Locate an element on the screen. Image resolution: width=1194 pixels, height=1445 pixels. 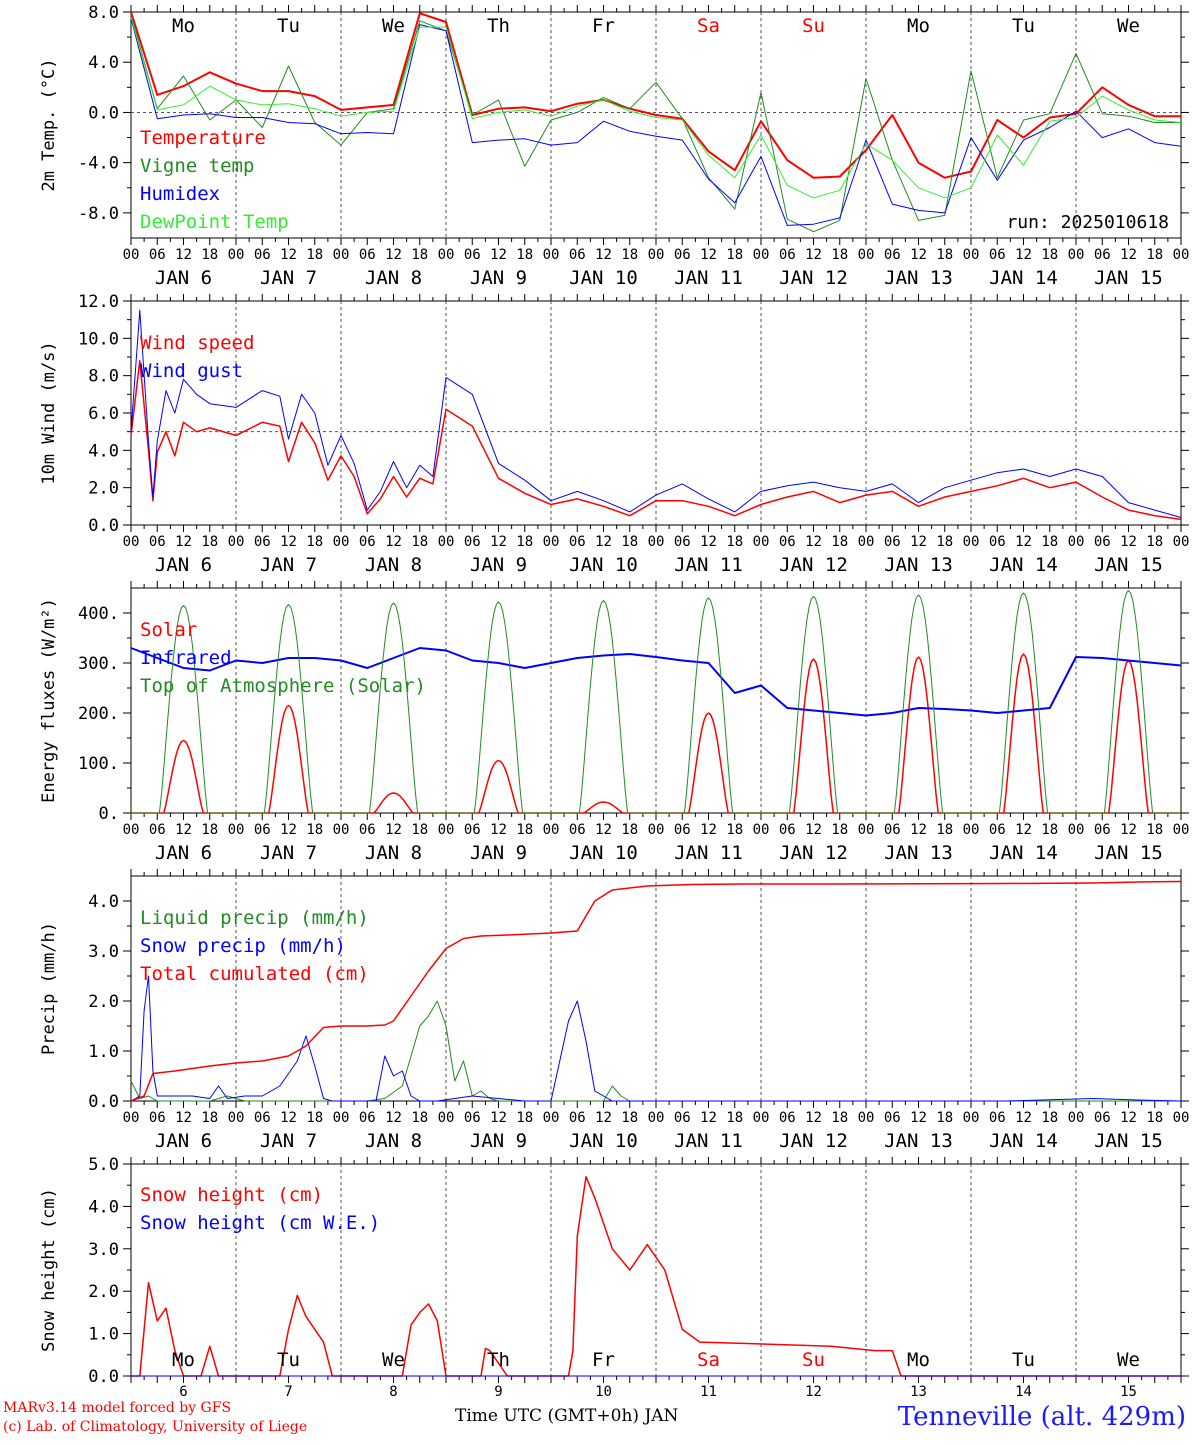
y-tick-label: 3.0 is located at coordinates (103, 1250).